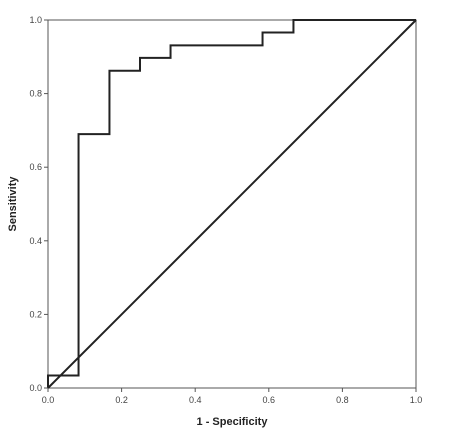 The image size is (450, 440). What do you see at coordinates (35, 94) in the screenshot?
I see `y-tick-label: 0.8` at bounding box center [35, 94].